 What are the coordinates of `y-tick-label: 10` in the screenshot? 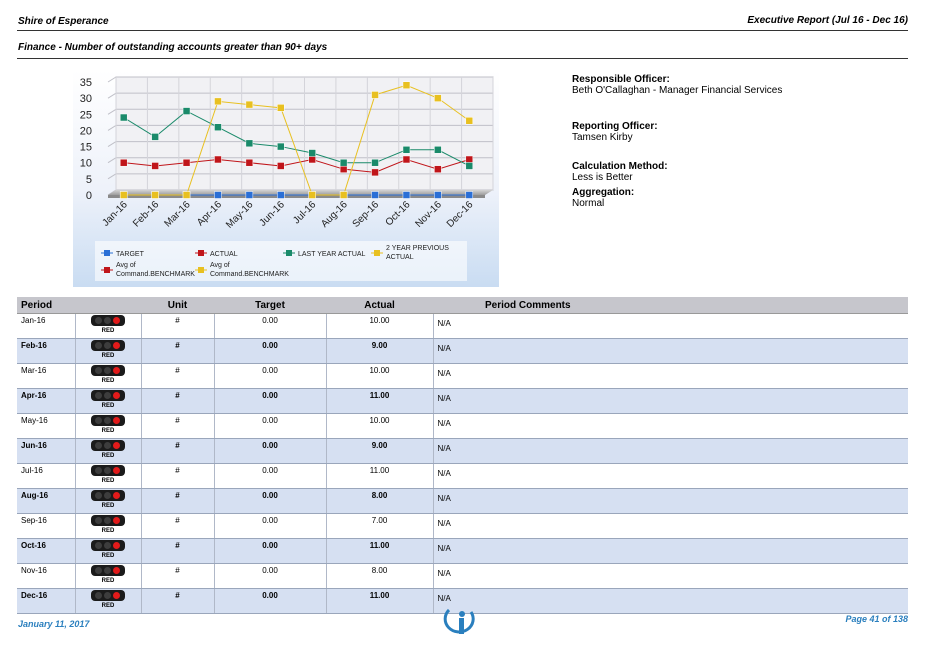 It's located at (86, 164).